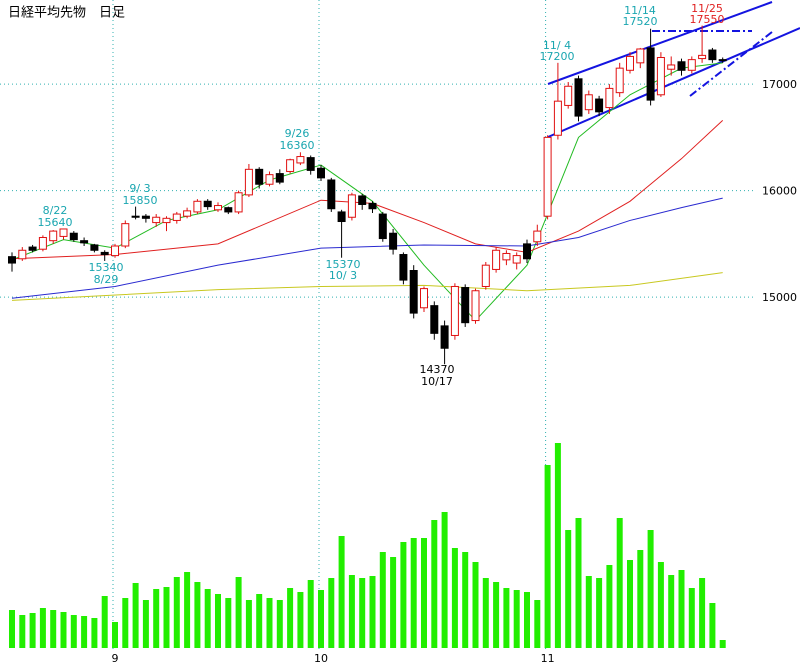 The width and height of the screenshot is (800, 668). Describe the element at coordinates (106, 267) in the screenshot. I see `annotation: 15340` at that location.